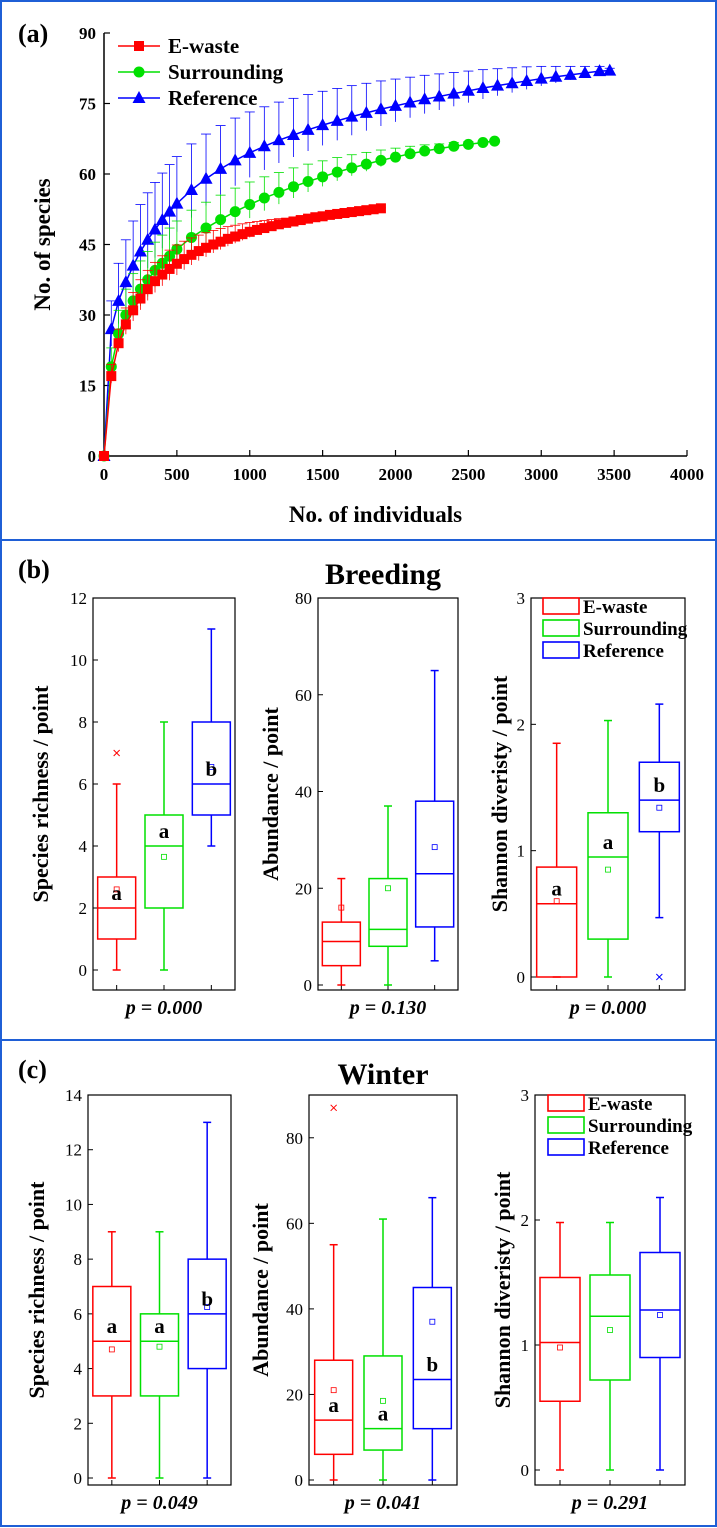 The width and height of the screenshot is (717, 1528). What do you see at coordinates (323, 474) in the screenshot?
I see `x-tick-label: 1500` at bounding box center [323, 474].